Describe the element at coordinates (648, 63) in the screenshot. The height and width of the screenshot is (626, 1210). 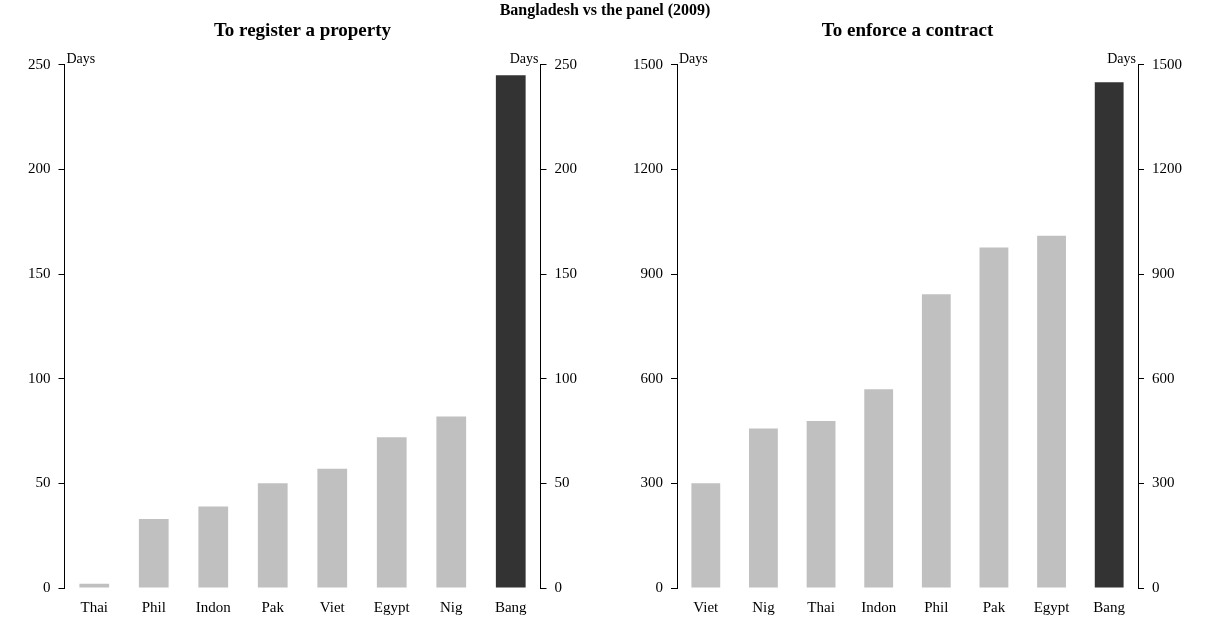
I see `y-tick-label: 1500` at that location.